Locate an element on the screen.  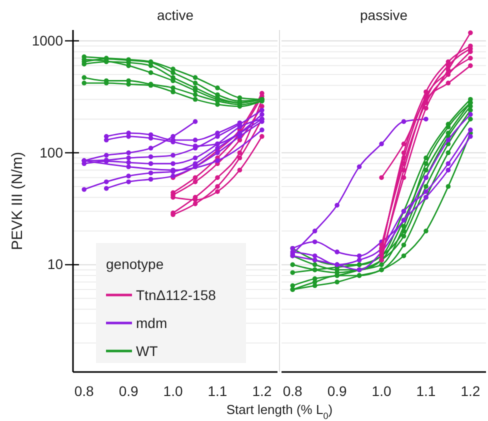
legend-label: TtnΔ112-158 is located at coordinates (176, 295).